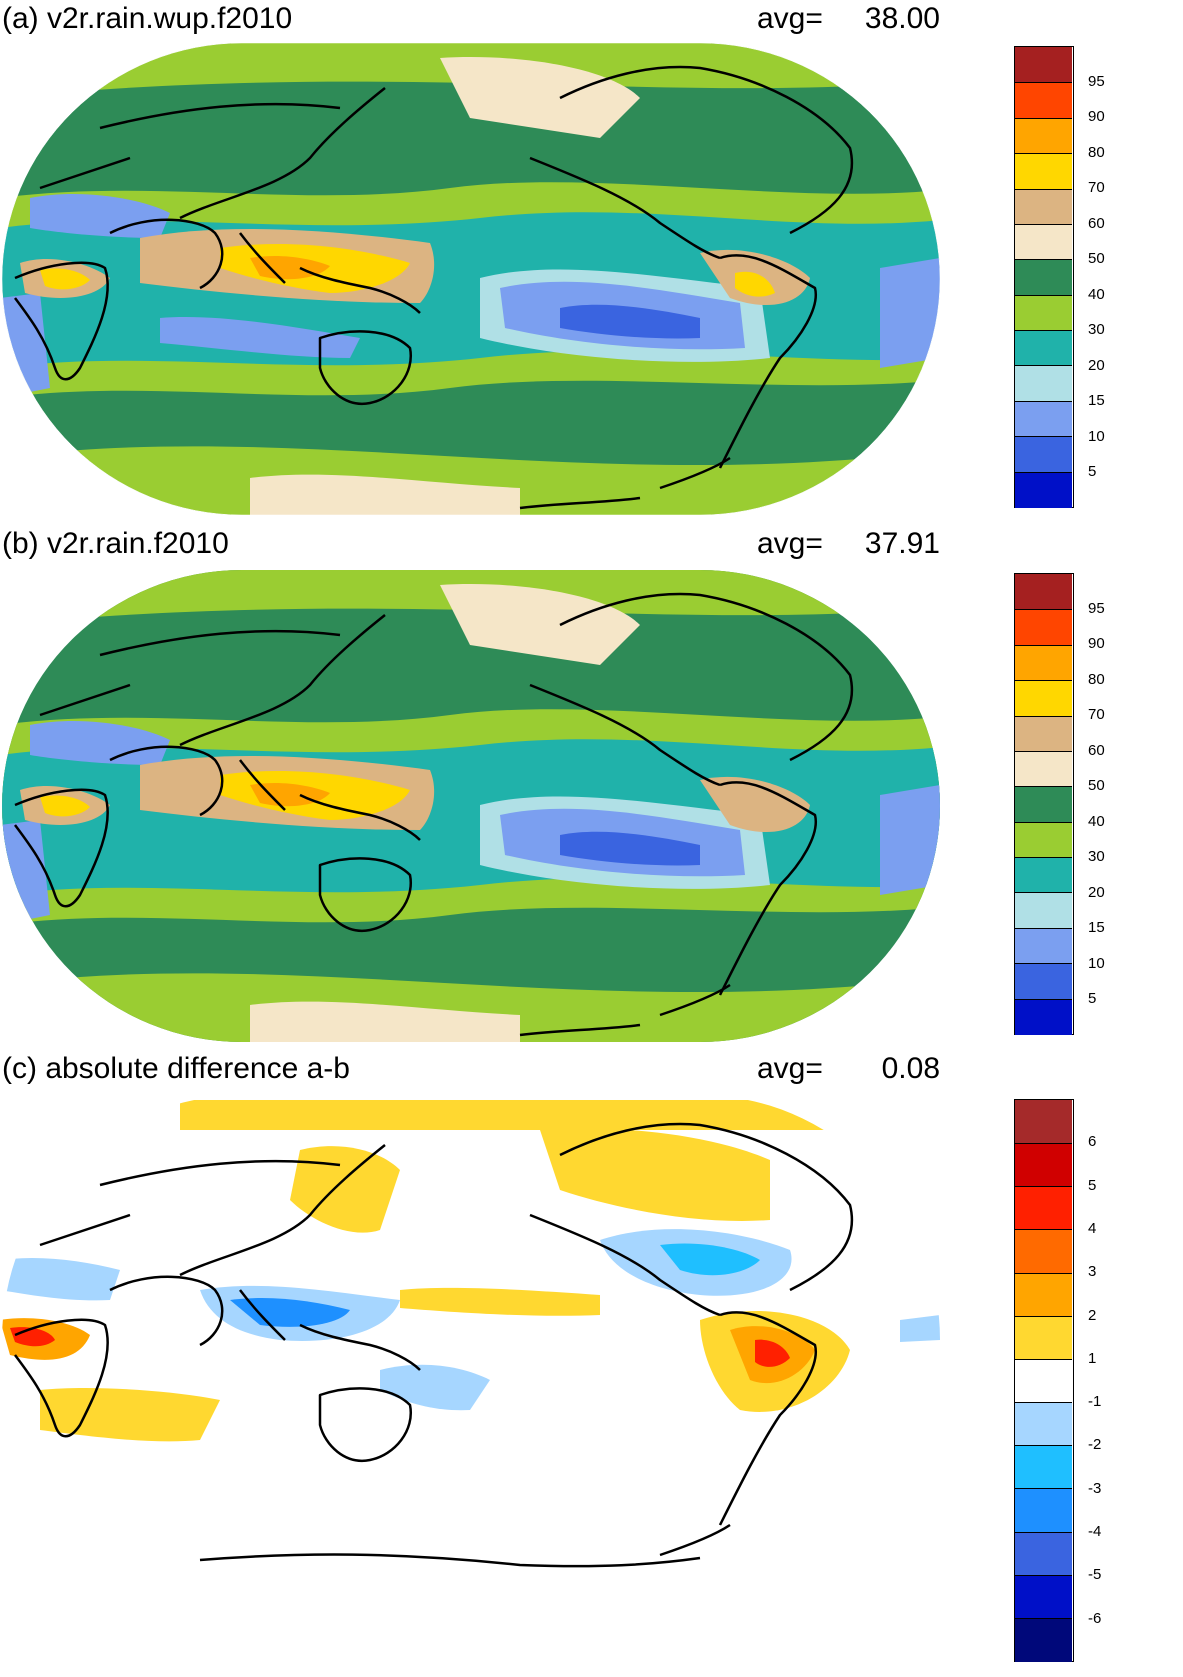  Describe the element at coordinates (1095, 1532) in the screenshot. I see `colorbar-label: -4` at that location.